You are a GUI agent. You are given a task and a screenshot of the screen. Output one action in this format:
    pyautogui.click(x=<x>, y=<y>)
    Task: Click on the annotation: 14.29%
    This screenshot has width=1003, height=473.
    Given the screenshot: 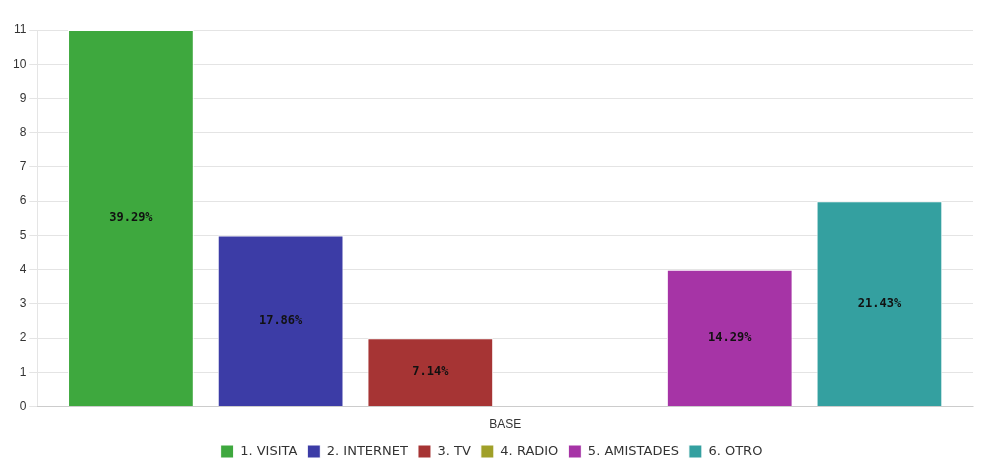 What is the action you would take?
    pyautogui.click(x=730, y=337)
    